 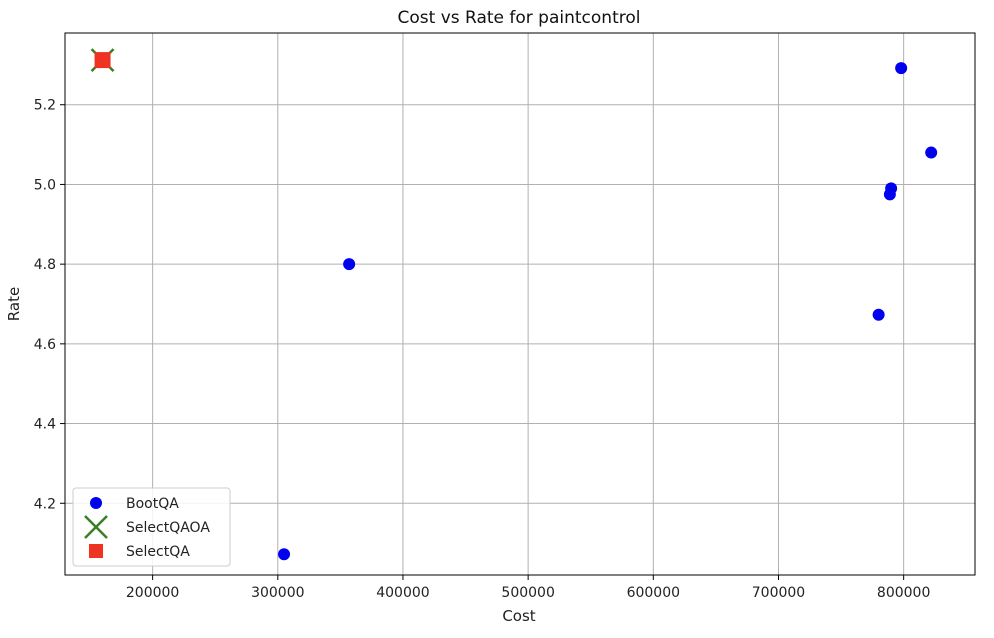 What do you see at coordinates (653, 593) in the screenshot?
I see `x-tick-label: 600000` at bounding box center [653, 593].